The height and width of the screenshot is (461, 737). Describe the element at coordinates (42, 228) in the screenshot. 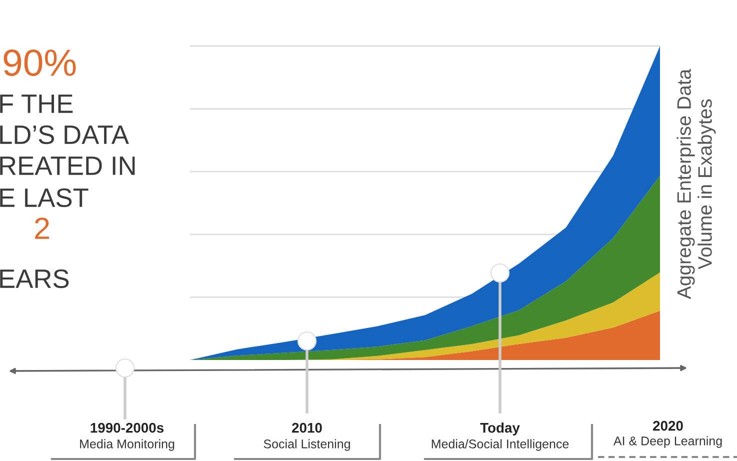

I see `text: 2` at that location.